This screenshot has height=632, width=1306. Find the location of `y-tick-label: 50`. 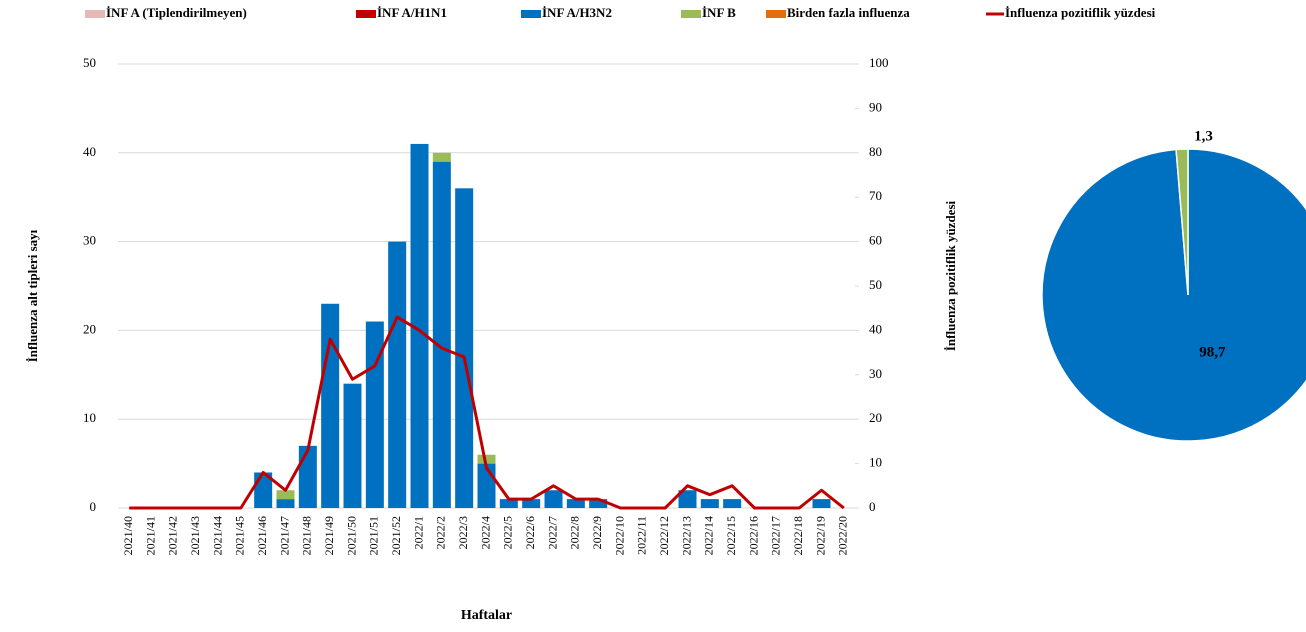

y-tick-label: 50 is located at coordinates (89, 62).